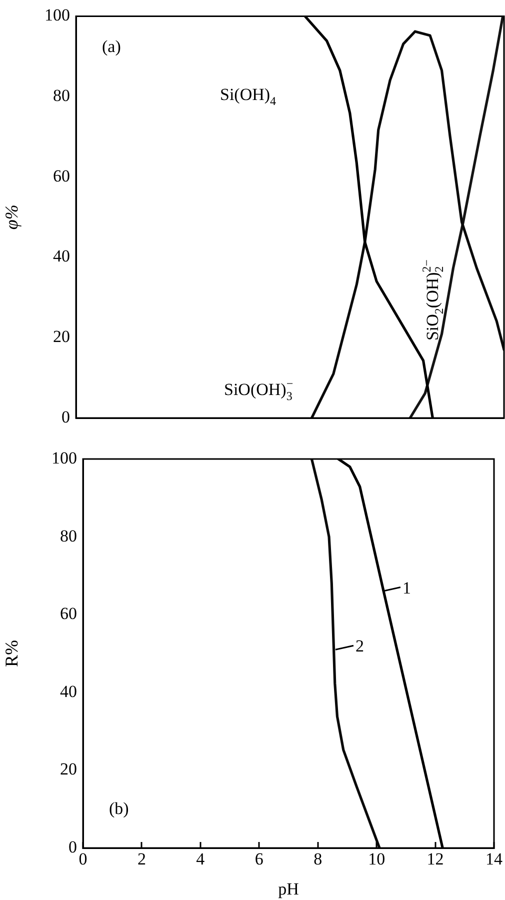 The width and height of the screenshot is (505, 900). Describe the element at coordinates (201, 859) in the screenshot. I see `x-tick-label: 4` at that location.